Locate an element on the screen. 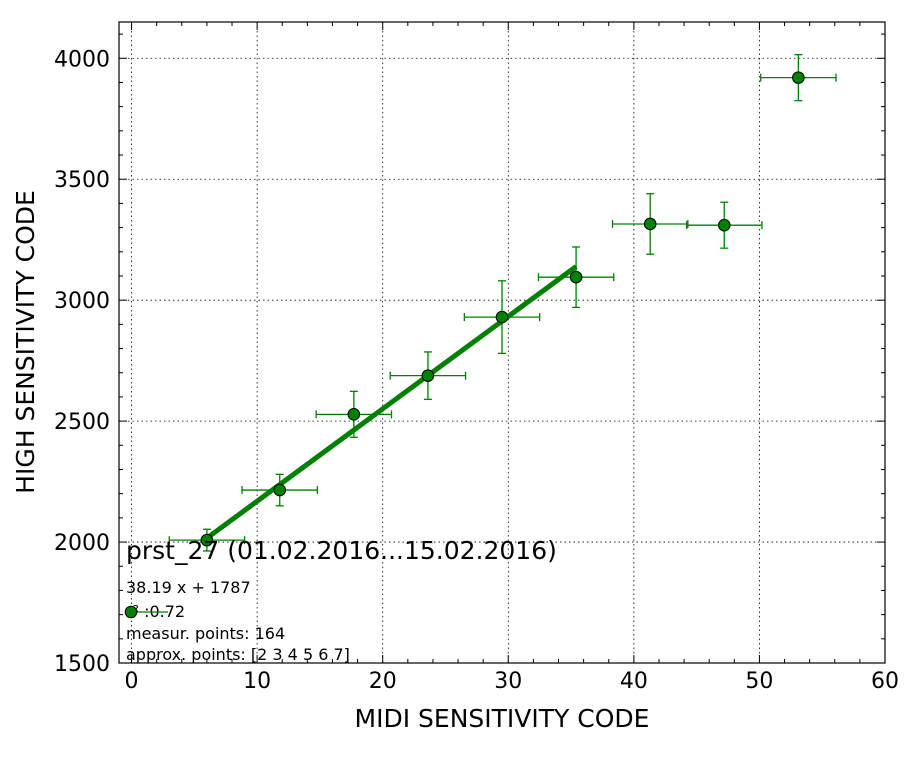 This screenshot has height=762, width=912. annotation-approx-points: approx. points: [2 3 4 5 6 7] is located at coordinates (238, 654).